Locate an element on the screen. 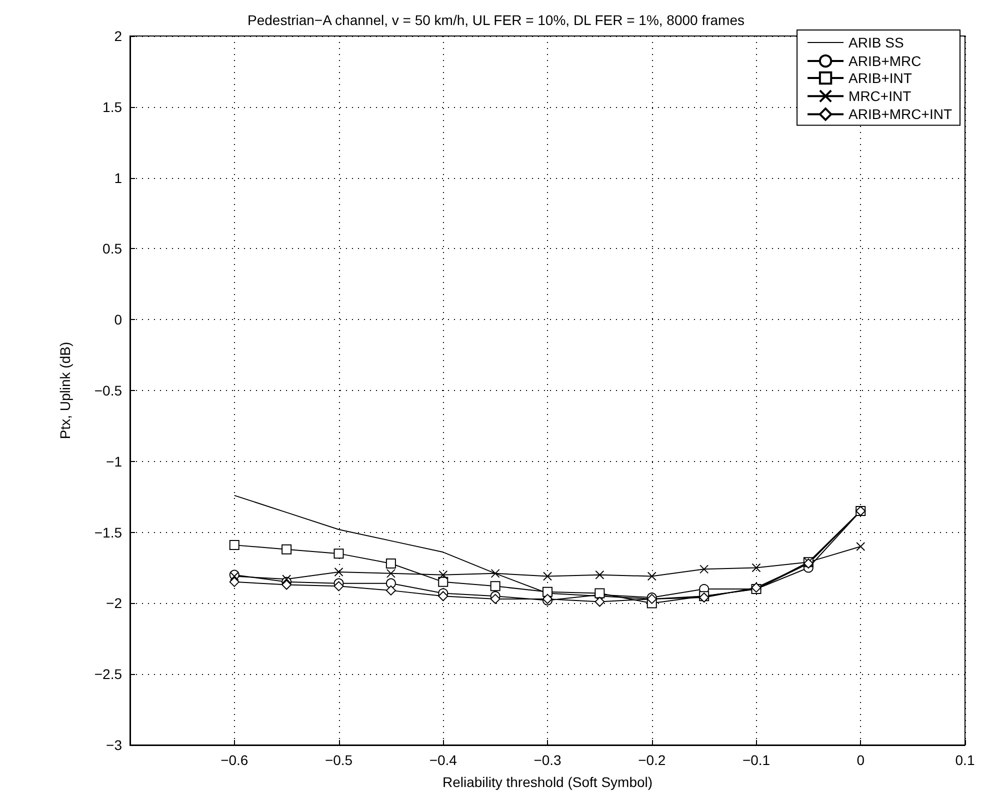 This screenshot has width=992, height=803. y-tick-label: −0.5 is located at coordinates (108, 390).